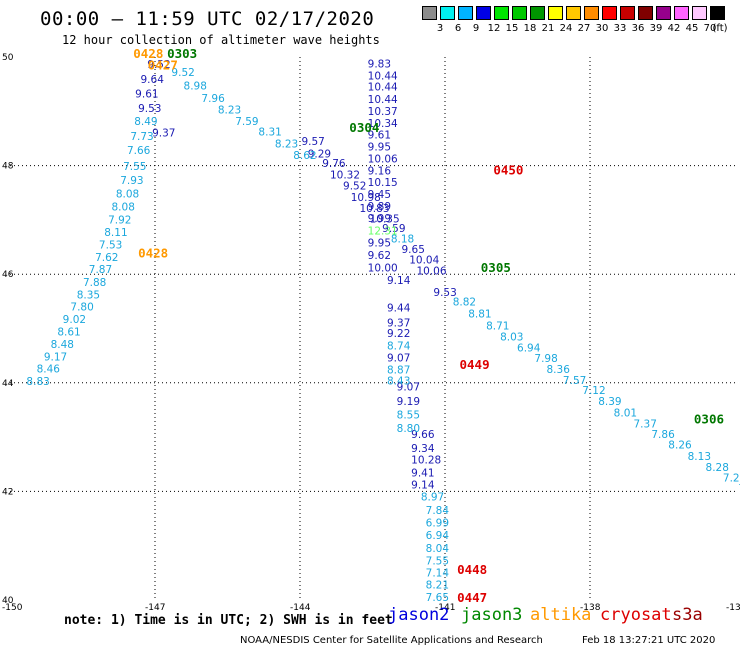 The image size is (740, 650). I want to click on wave-height-point: 9.99, so click(379, 219).